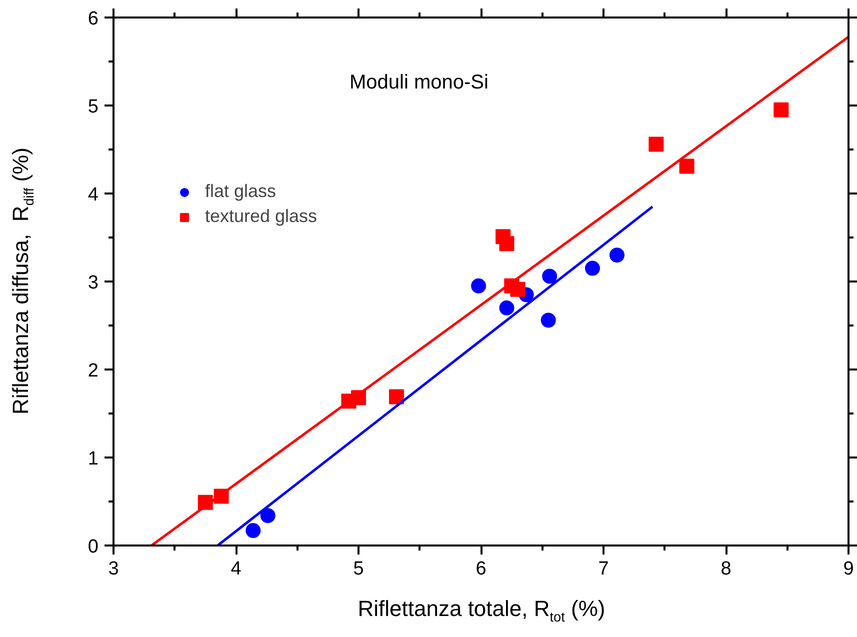  Describe the element at coordinates (358, 569) in the screenshot. I see `x-tick-label: 5` at that location.